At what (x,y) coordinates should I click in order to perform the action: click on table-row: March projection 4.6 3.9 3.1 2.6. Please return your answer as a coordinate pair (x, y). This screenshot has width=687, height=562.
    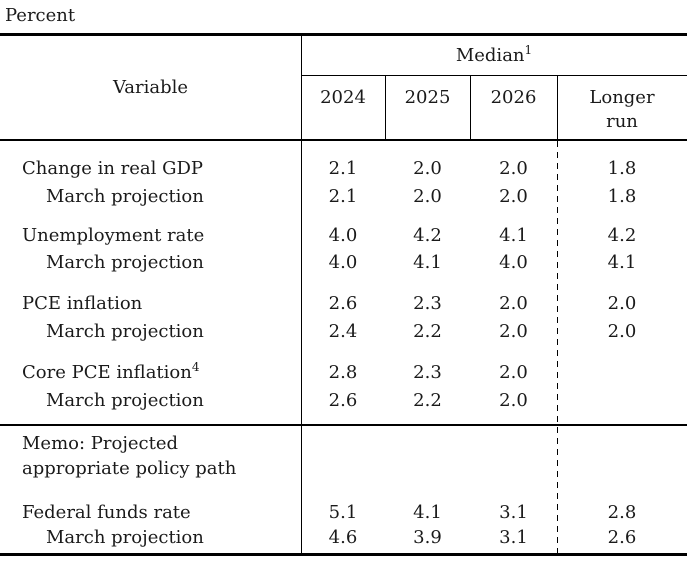
    Looking at the image, I should click on (343, 537).